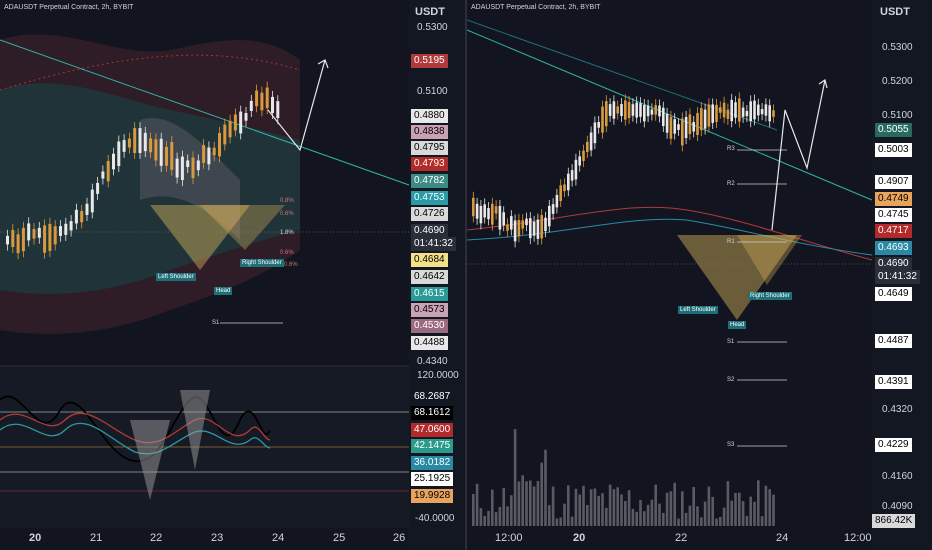 The image size is (932, 550). What do you see at coordinates (432, 496) in the screenshot?
I see `osc-badge: 19.9928` at bounding box center [432, 496].